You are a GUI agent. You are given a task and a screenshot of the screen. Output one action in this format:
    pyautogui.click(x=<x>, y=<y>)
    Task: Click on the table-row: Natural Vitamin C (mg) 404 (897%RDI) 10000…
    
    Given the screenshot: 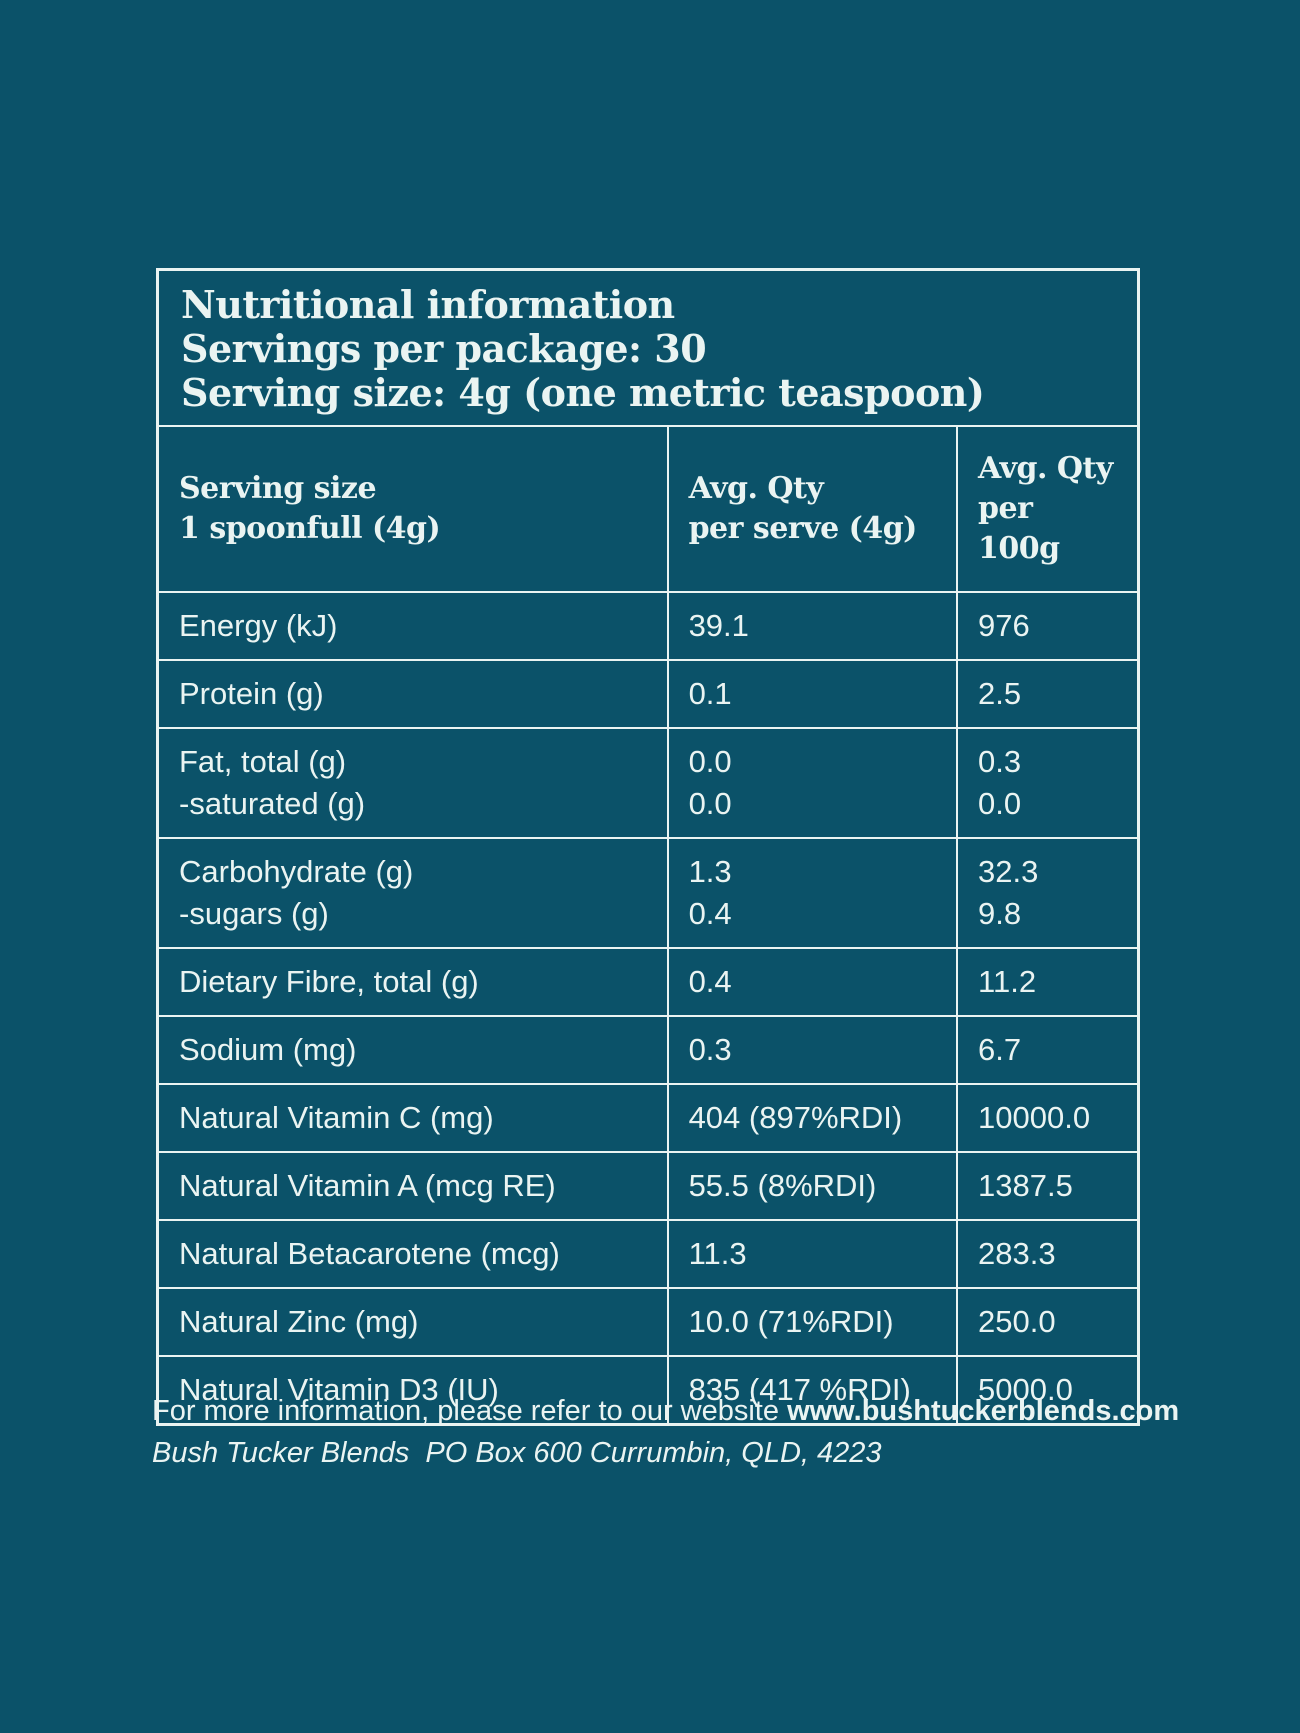 What is the action you would take?
    pyautogui.click(x=648, y=1118)
    